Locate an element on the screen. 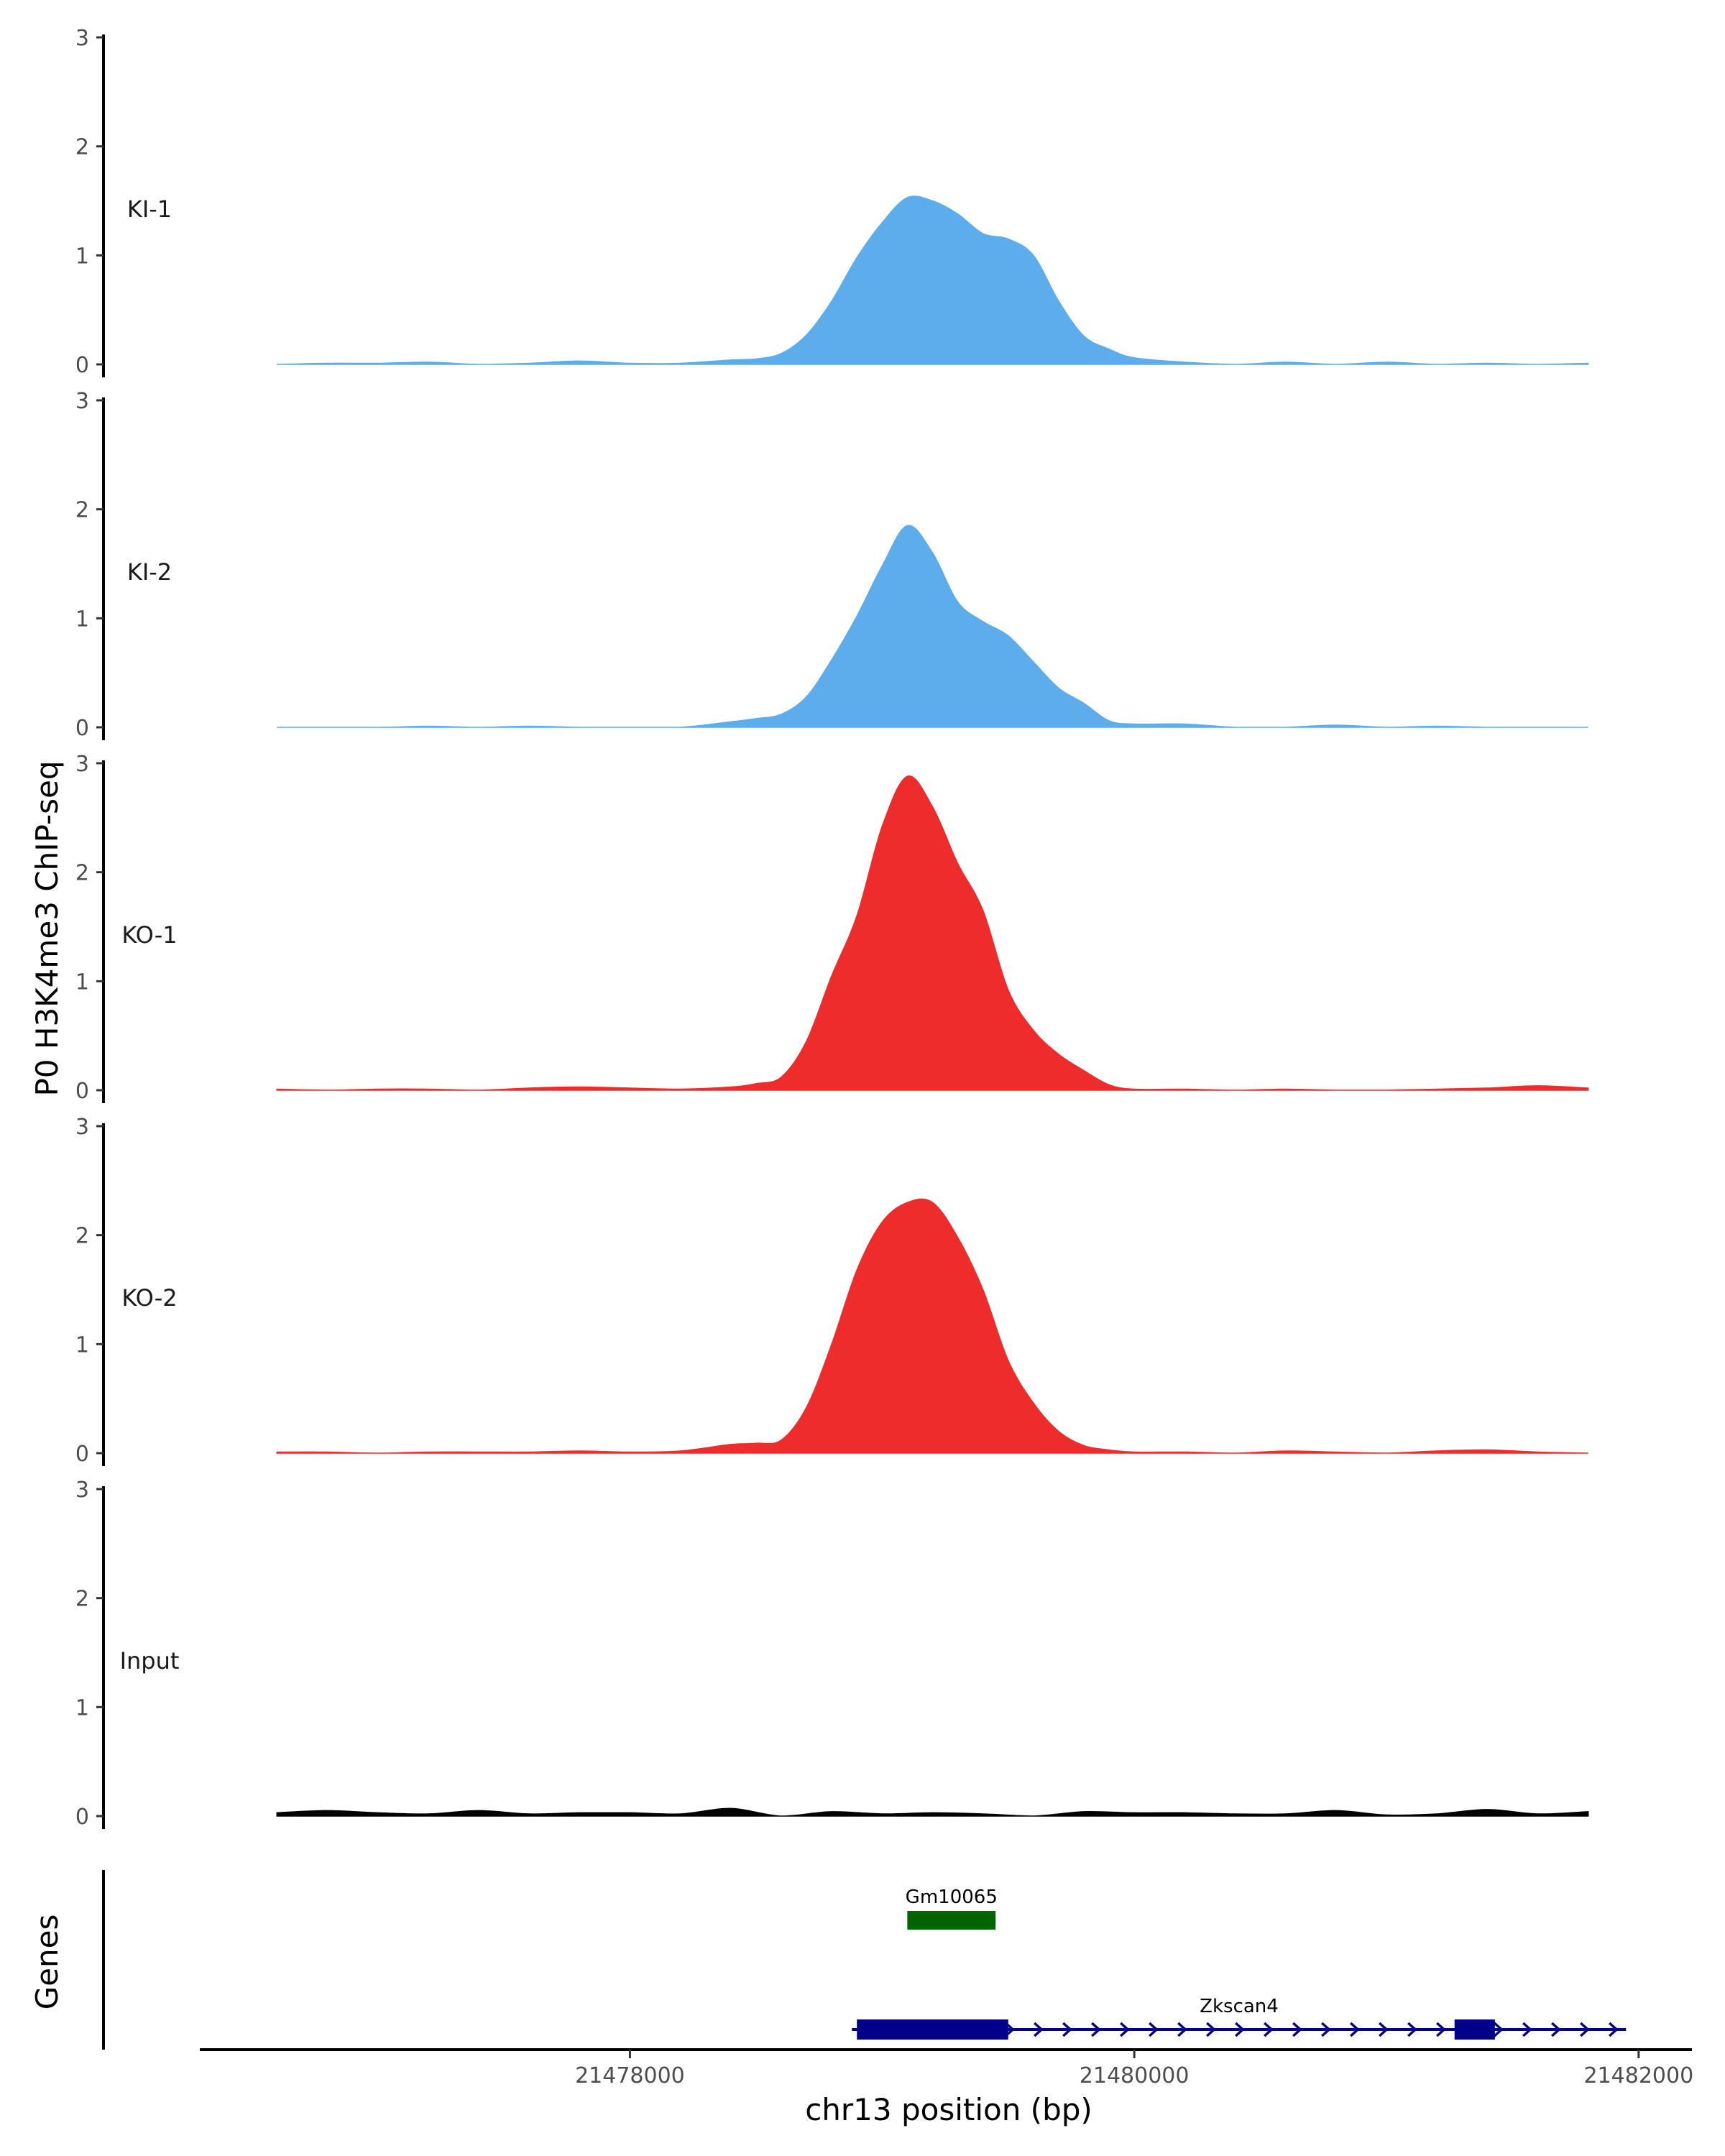 Image resolution: width=1725 pixels, height=2156 pixels. track-ko-1: 0 1 2 3 KO-1 is located at coordinates (832, 928).